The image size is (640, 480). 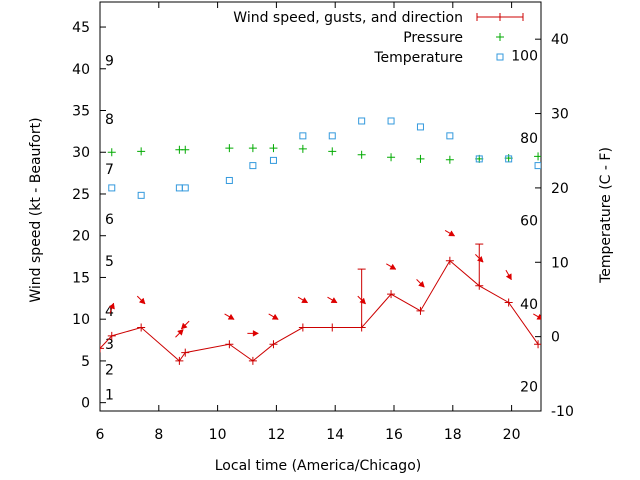 I want to click on fahrenheit-label: 60, so click(x=529, y=222).